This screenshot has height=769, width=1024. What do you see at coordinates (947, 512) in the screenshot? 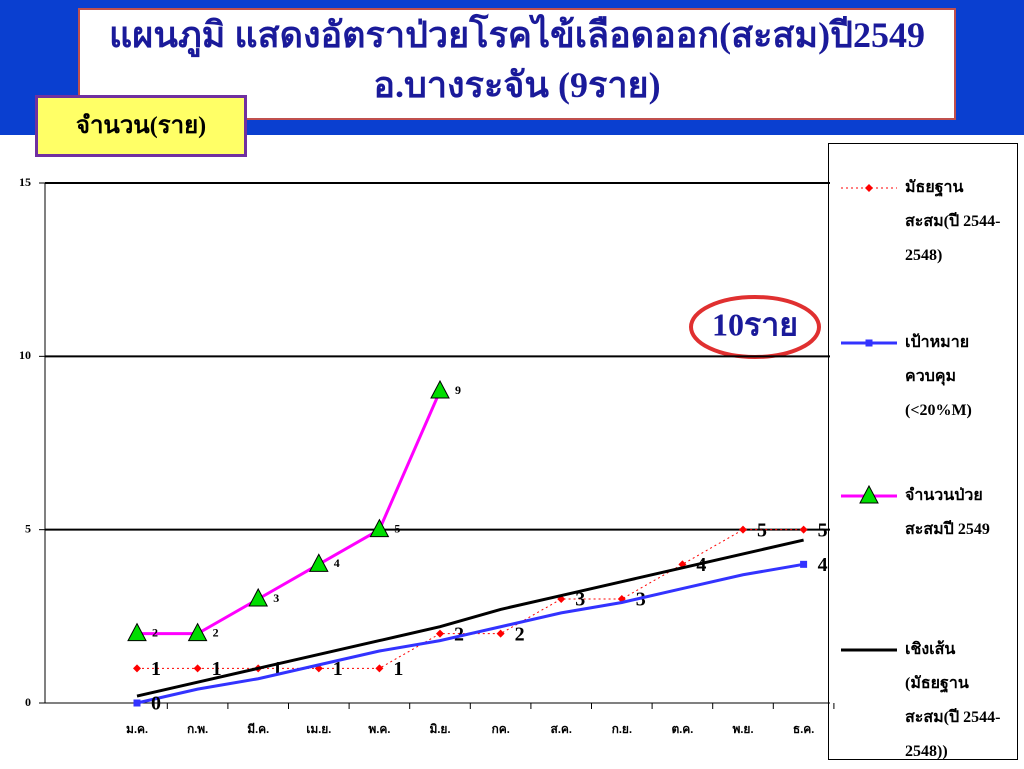
I see `legend-entry: จำนวนป่วยสะสมปี 2549` at bounding box center [947, 512].